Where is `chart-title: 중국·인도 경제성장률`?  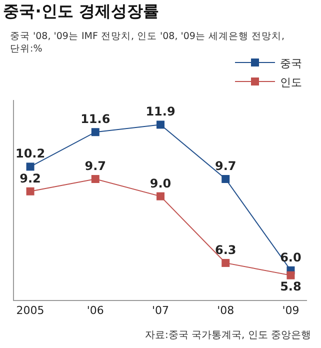 chart-title: 중국·인도 경제성장률 is located at coordinates (81, 10).